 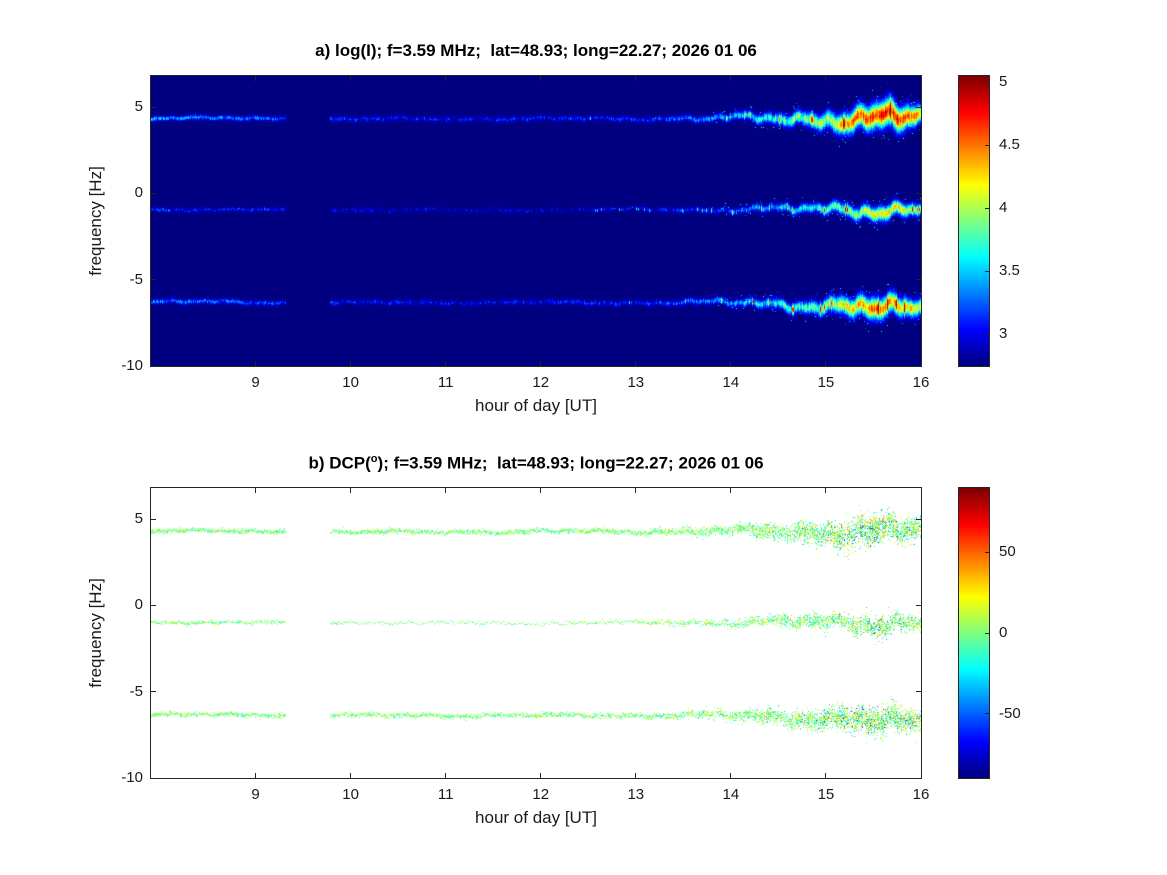 I want to click on colorbar-tick-label: 3.5, so click(x=1009, y=271).